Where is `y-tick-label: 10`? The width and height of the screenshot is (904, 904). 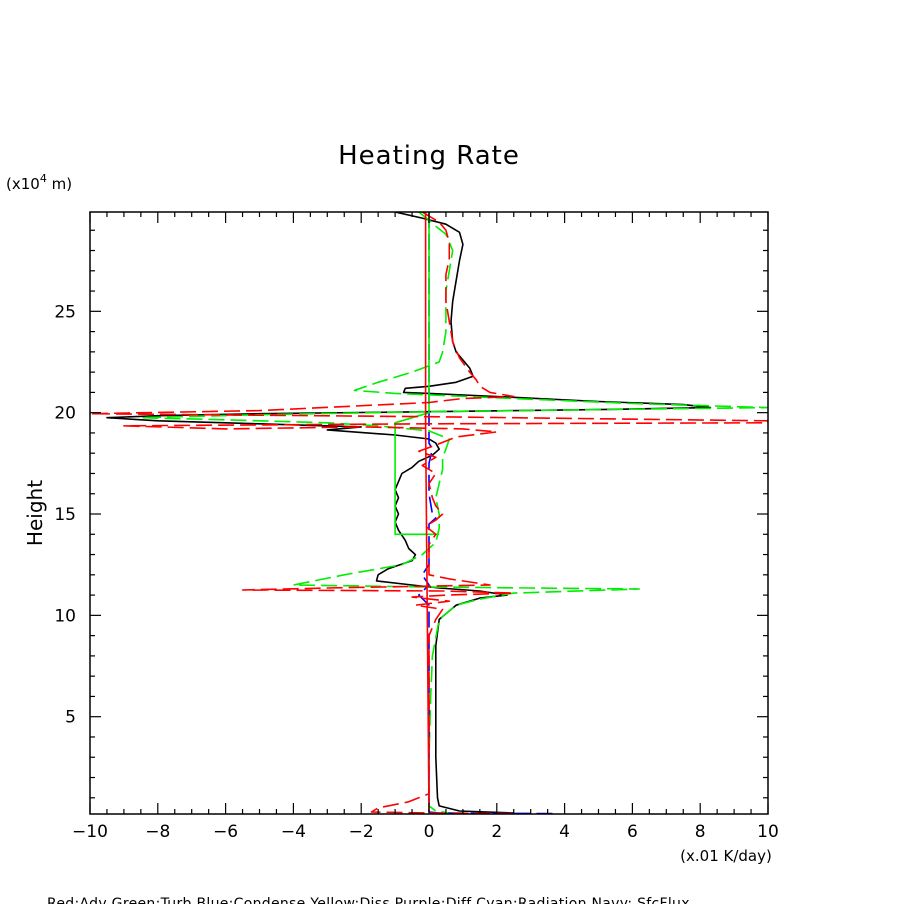 y-tick-label: 10 is located at coordinates (65, 616).